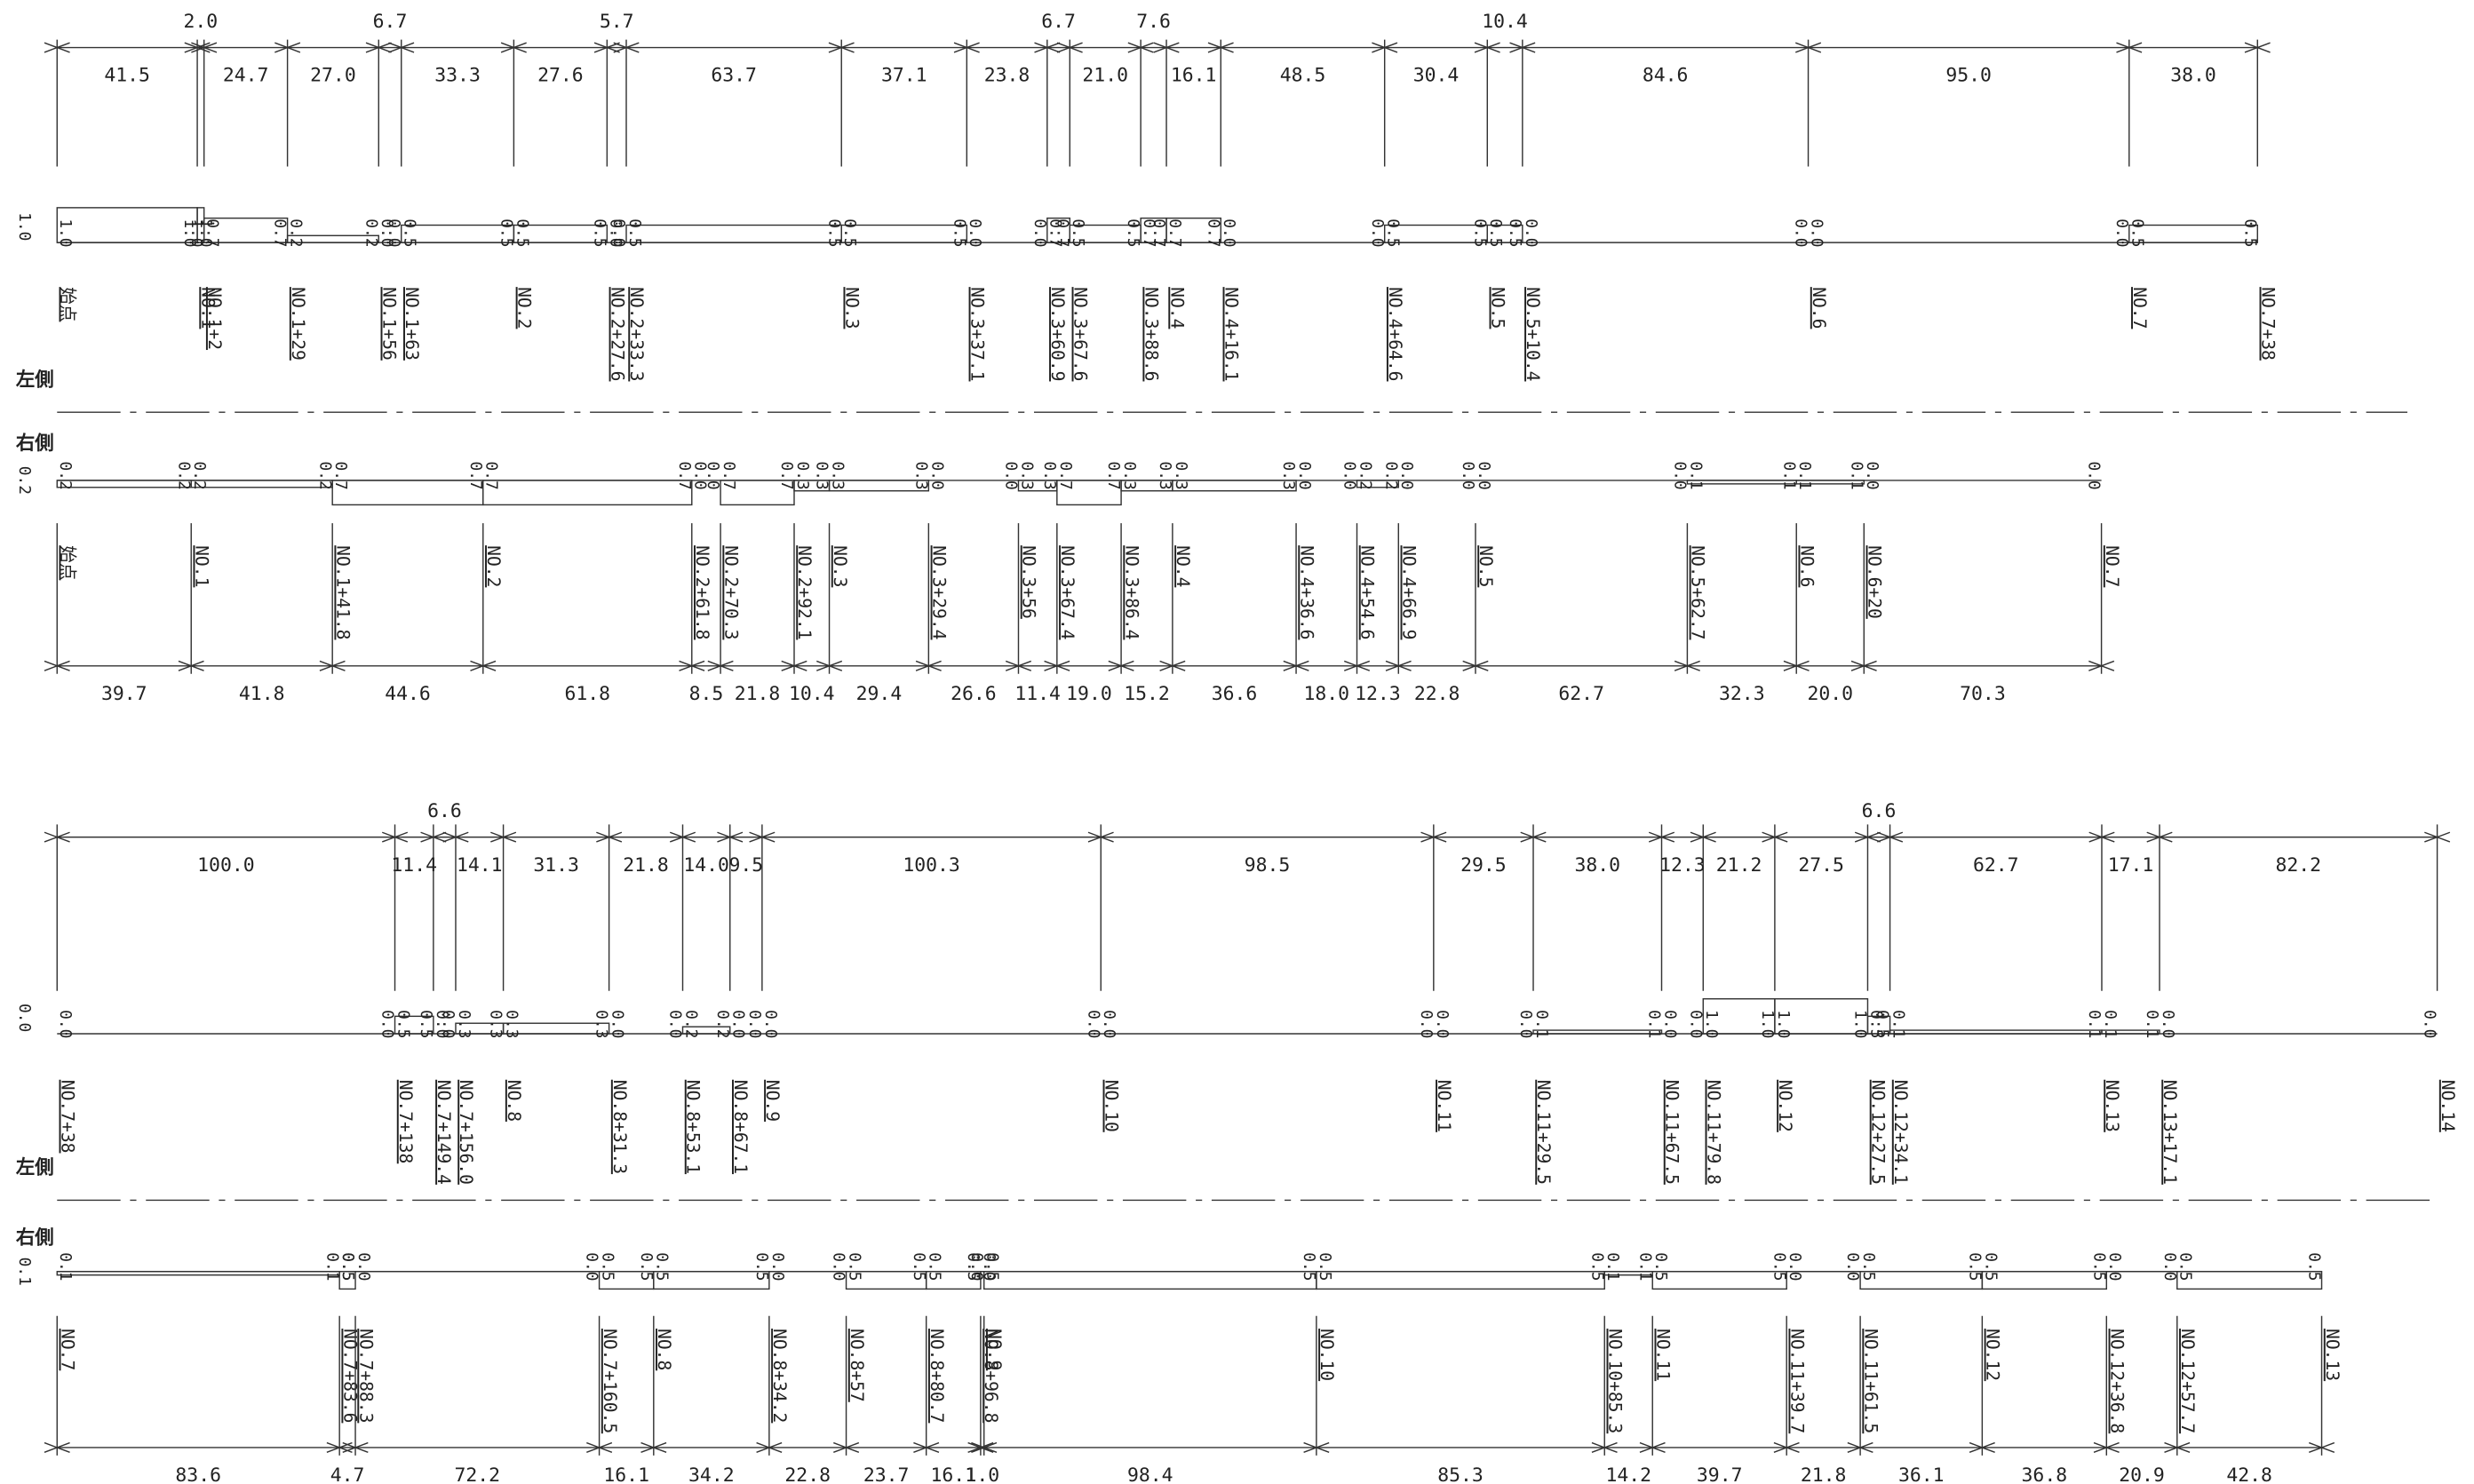 The height and width of the screenshot is (1484, 2474). What do you see at coordinates (478, 1474) in the screenshot?
I see `dimension-value: 72.2` at bounding box center [478, 1474].